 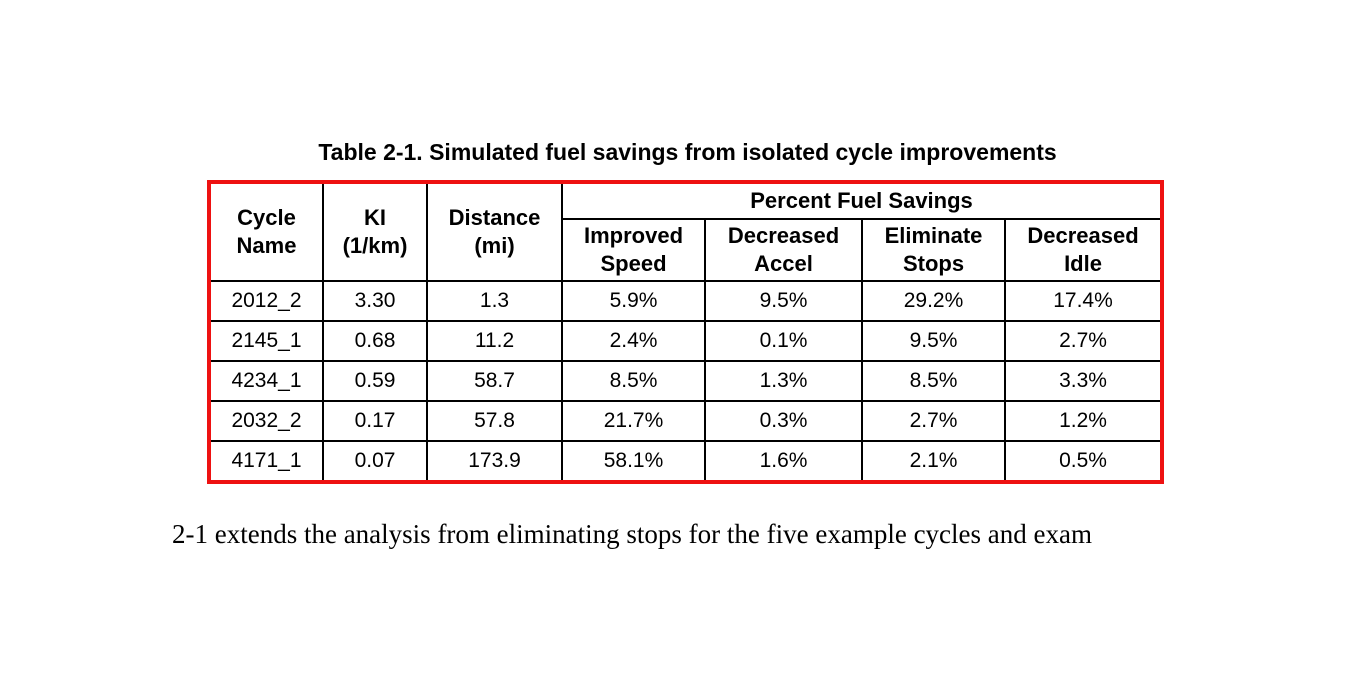 What do you see at coordinates (933, 341) in the screenshot?
I see `cell-eliminate-stops: 9.5%` at bounding box center [933, 341].